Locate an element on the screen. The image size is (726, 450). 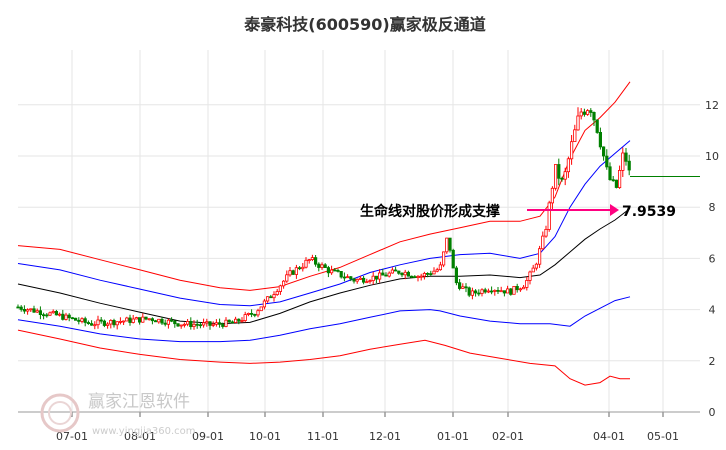
y-tick-label: 10 is located at coordinates (712, 156).